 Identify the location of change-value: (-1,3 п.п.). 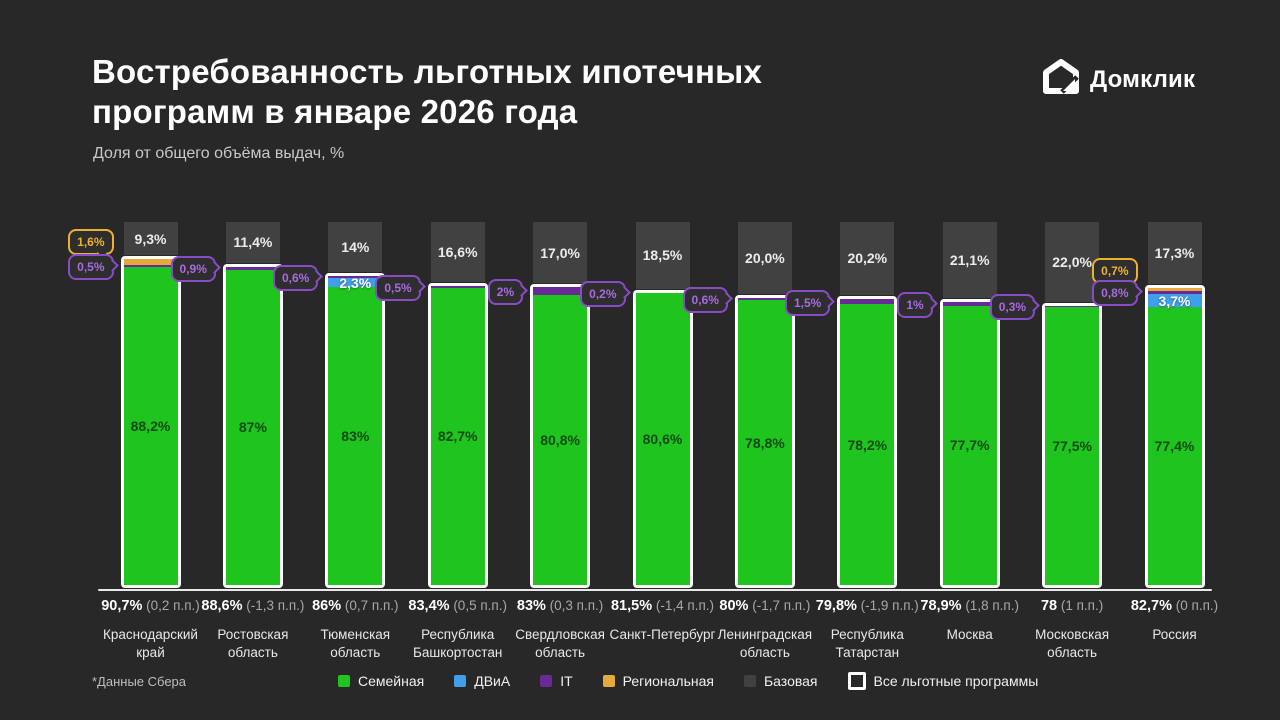
(275, 605).